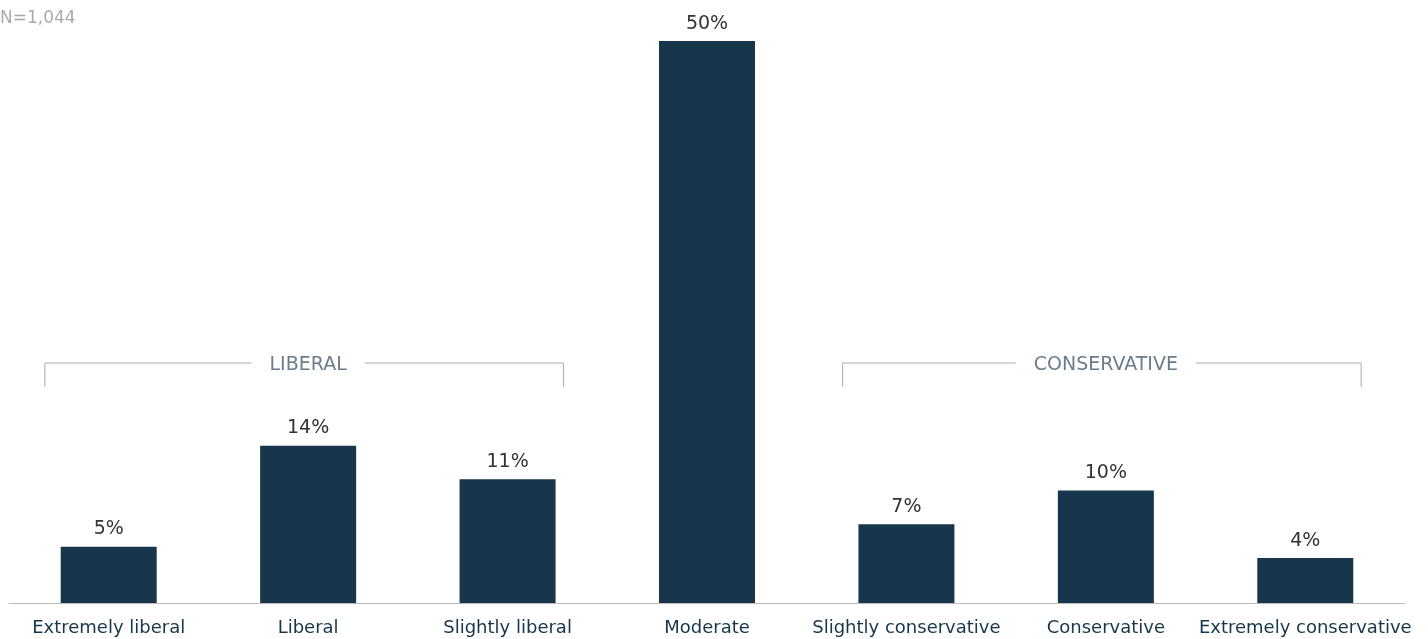 The width and height of the screenshot is (1428, 639). Describe the element at coordinates (308, 626) in the screenshot. I see `x-tick-label: Liberal` at that location.